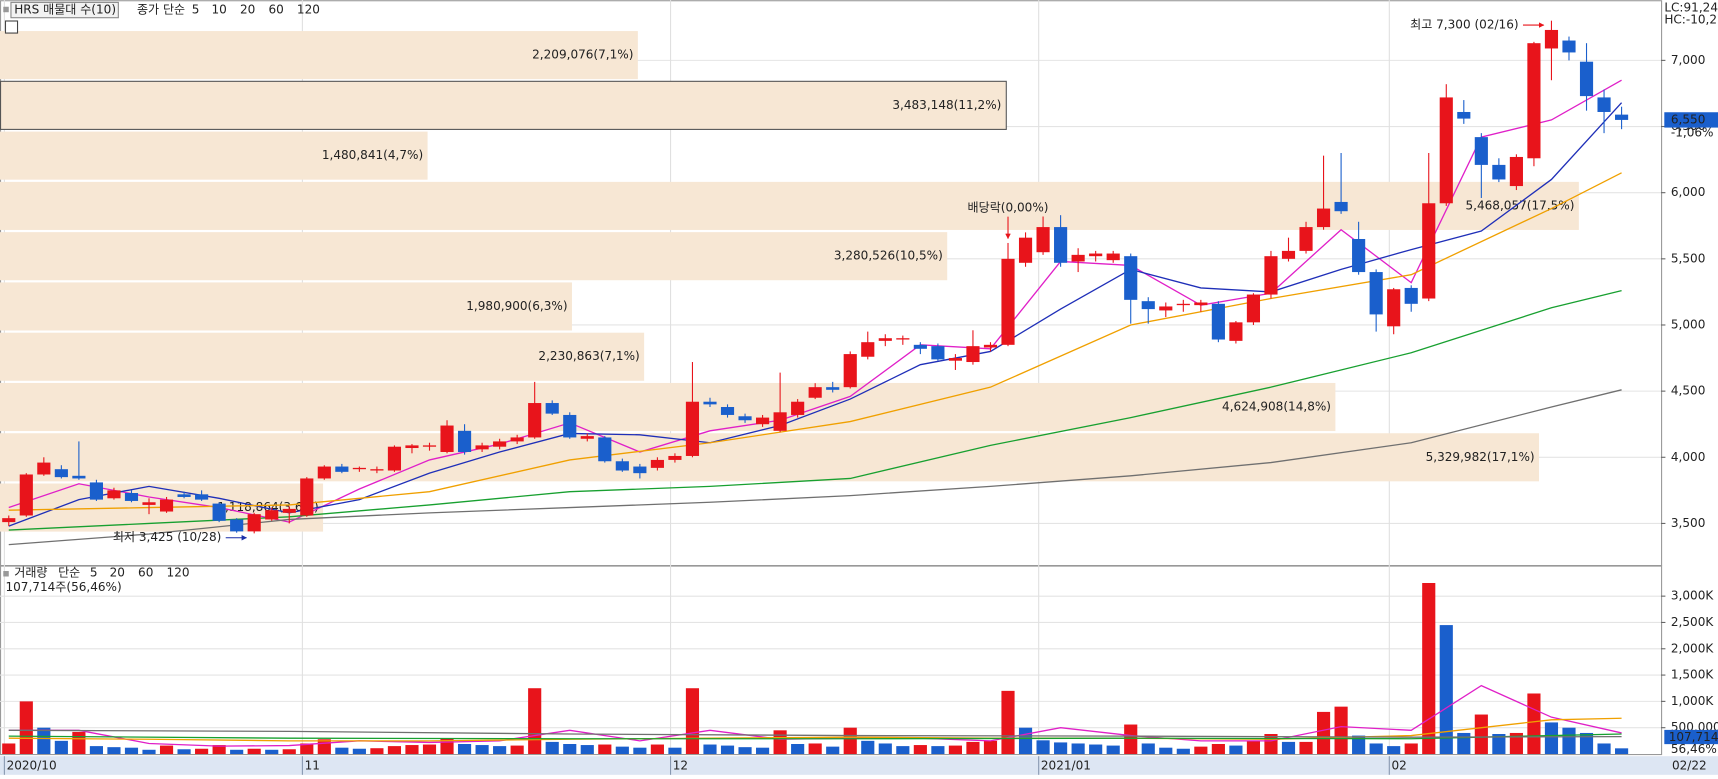 The height and width of the screenshot is (779, 1718). What do you see at coordinates (680, 766) in the screenshot?
I see `x-tick-label: 12` at bounding box center [680, 766].